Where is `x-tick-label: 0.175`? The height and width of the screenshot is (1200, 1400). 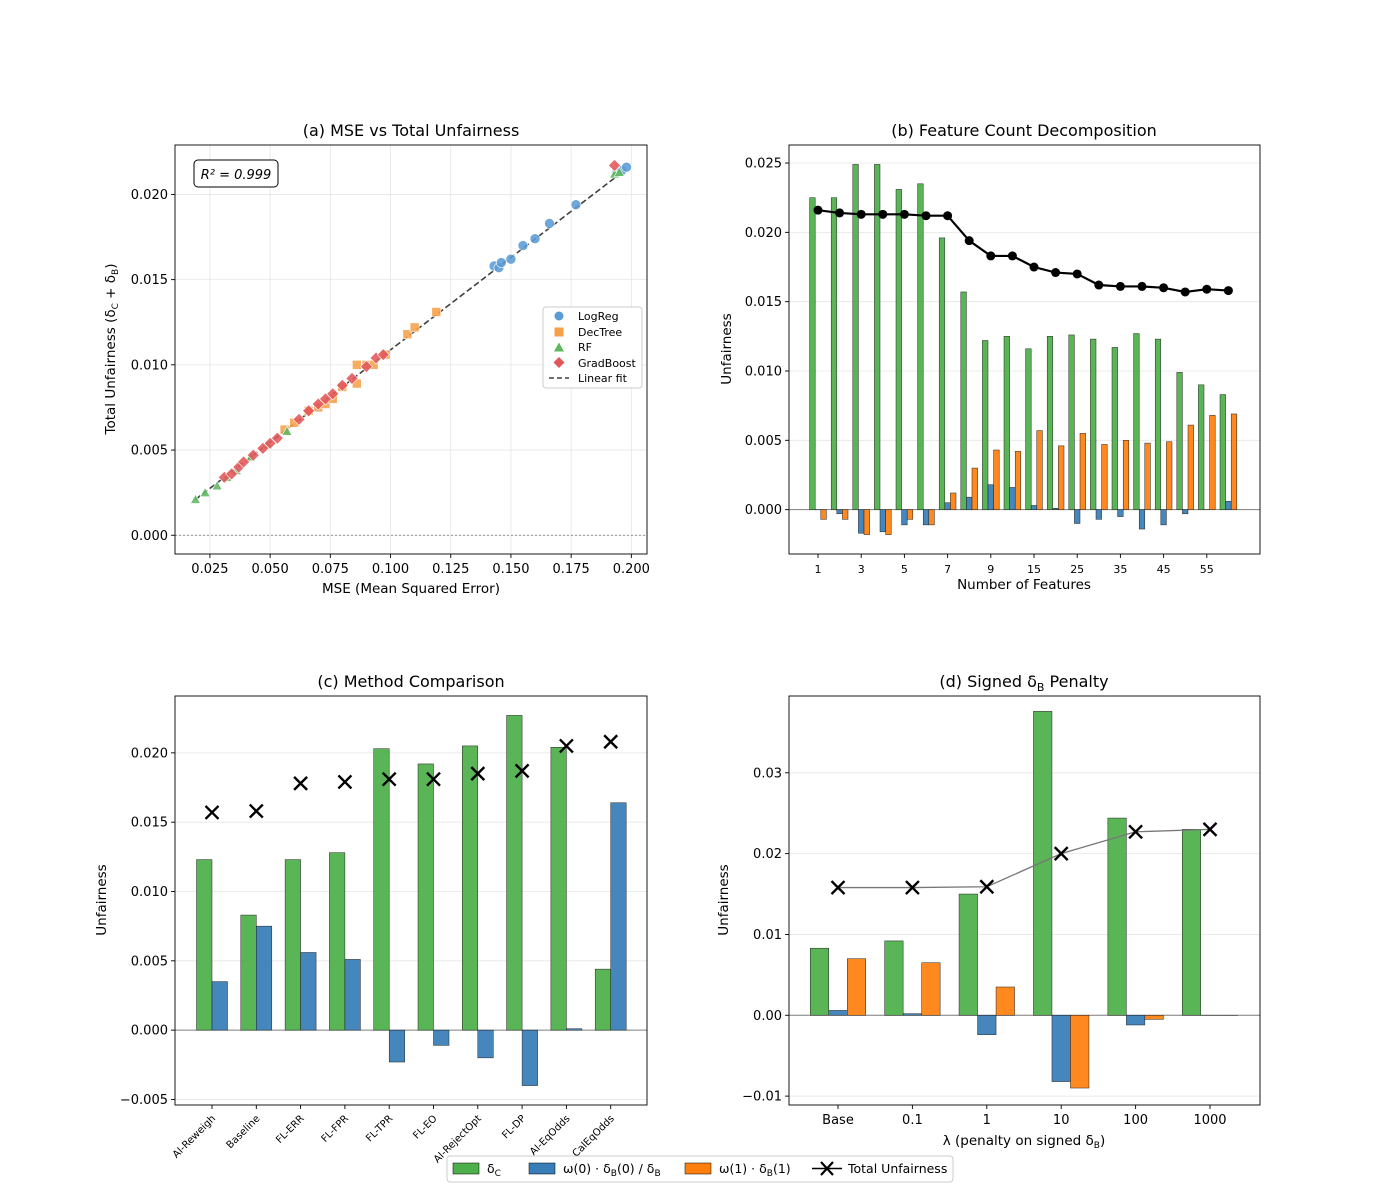
x-tick-label: 0.175 is located at coordinates (571, 569).